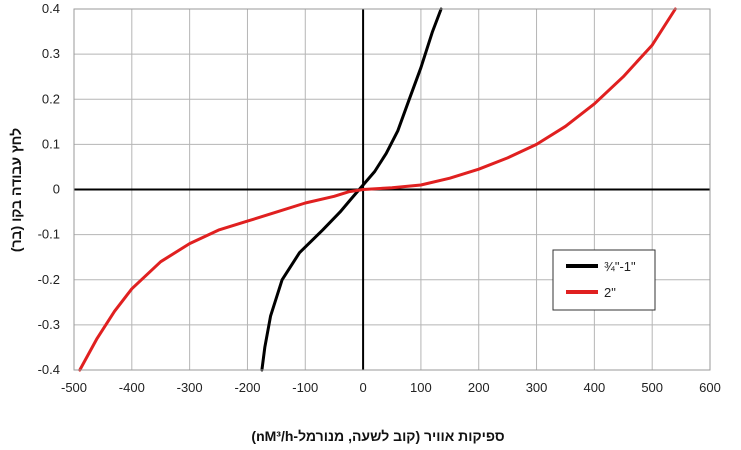 This screenshot has height=450, width=741. Describe the element at coordinates (421, 387) in the screenshot. I see `x-tick-label: 100` at that location.